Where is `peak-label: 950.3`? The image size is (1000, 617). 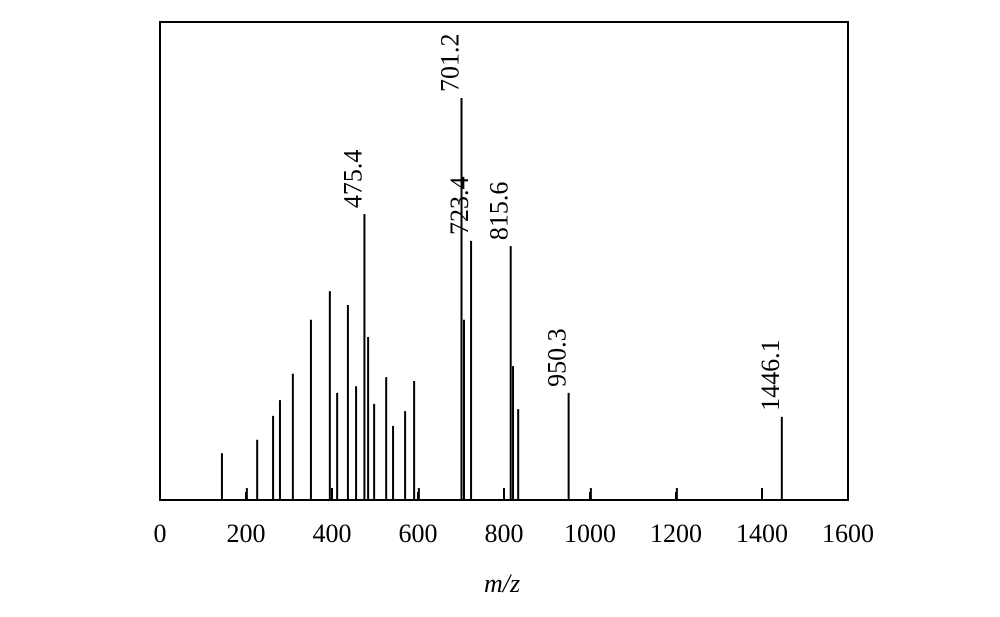 peak-label: 950.3 is located at coordinates (557, 357).